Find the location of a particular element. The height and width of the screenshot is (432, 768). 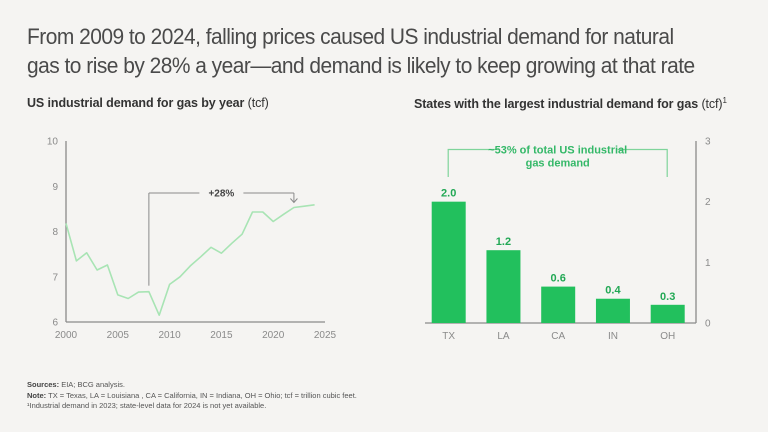

line-chart-x-tick-label: 2020 is located at coordinates (273, 335).